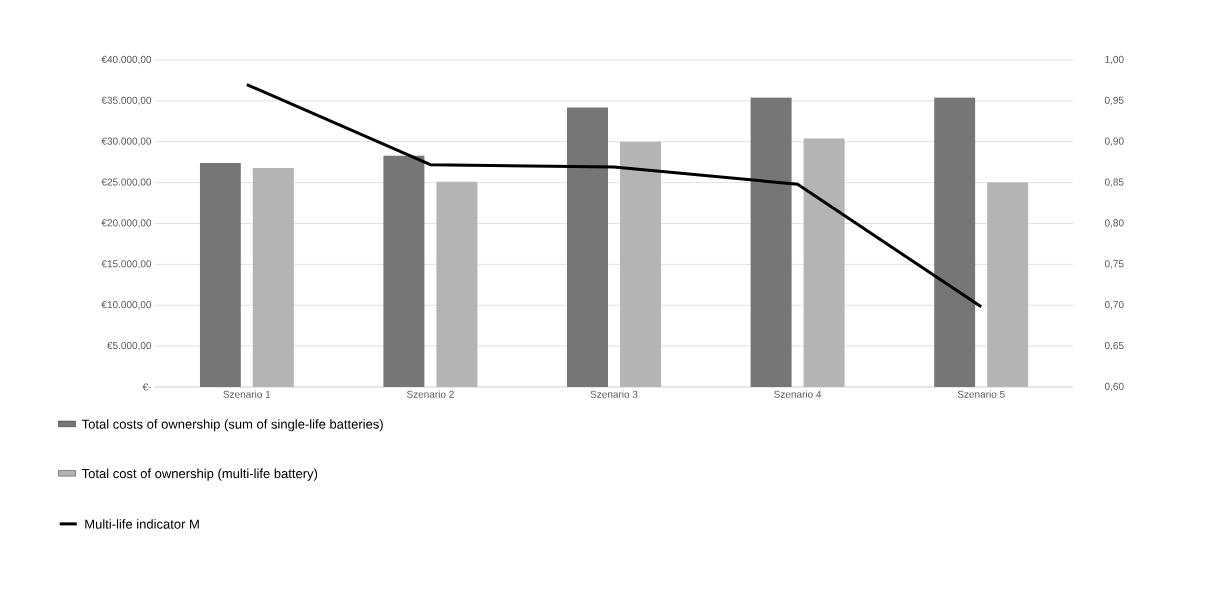 The image size is (1212, 593). Describe the element at coordinates (1114, 264) in the screenshot. I see `y2-tick-label: 0,75` at that location.